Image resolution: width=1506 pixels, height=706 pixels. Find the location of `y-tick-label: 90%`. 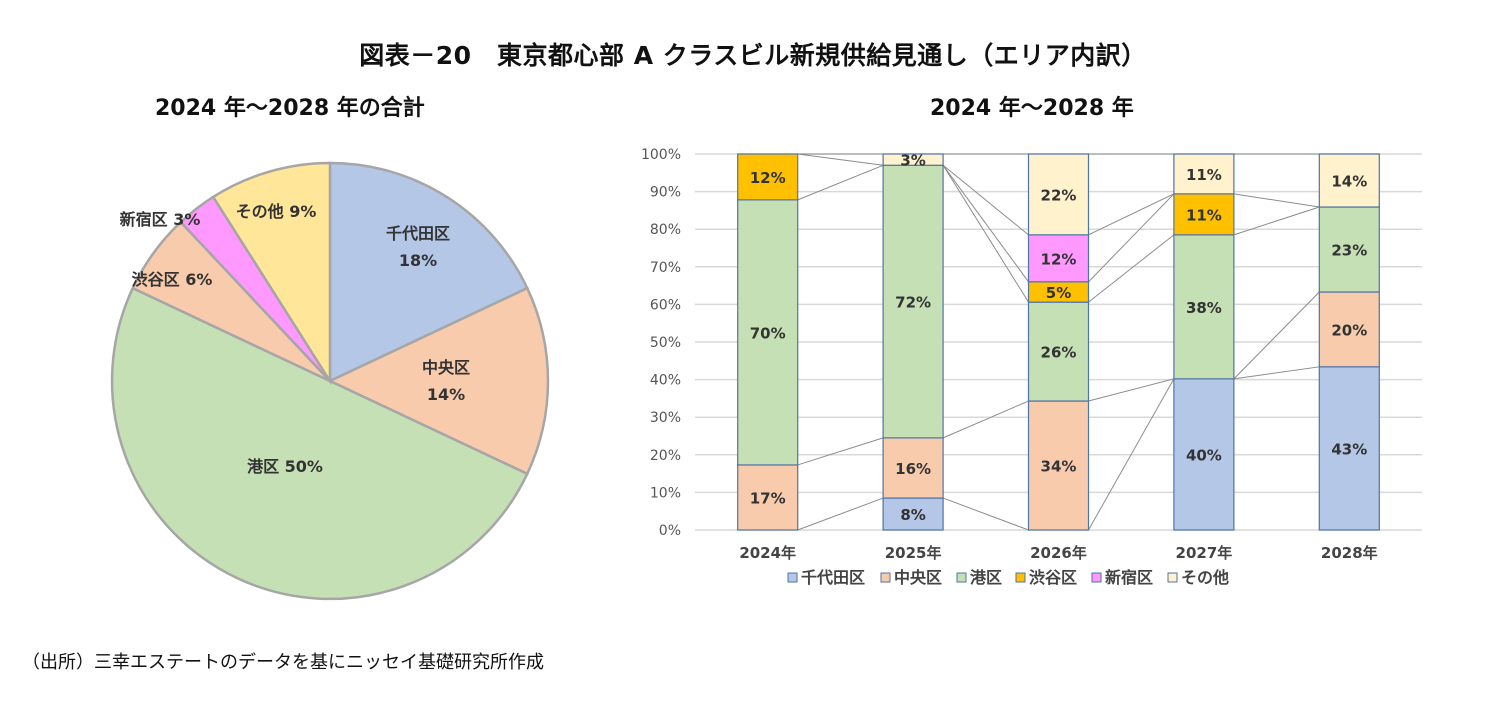

y-tick-label: 90% is located at coordinates (665, 193).